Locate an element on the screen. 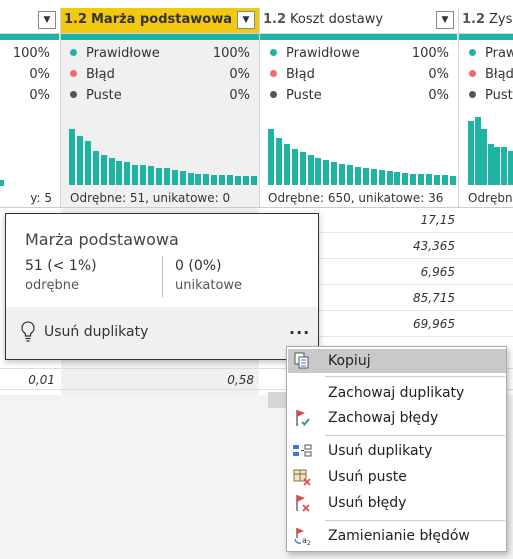  menu-item-replace-errors: a 2 Zamienianie błędów is located at coordinates (397, 536).